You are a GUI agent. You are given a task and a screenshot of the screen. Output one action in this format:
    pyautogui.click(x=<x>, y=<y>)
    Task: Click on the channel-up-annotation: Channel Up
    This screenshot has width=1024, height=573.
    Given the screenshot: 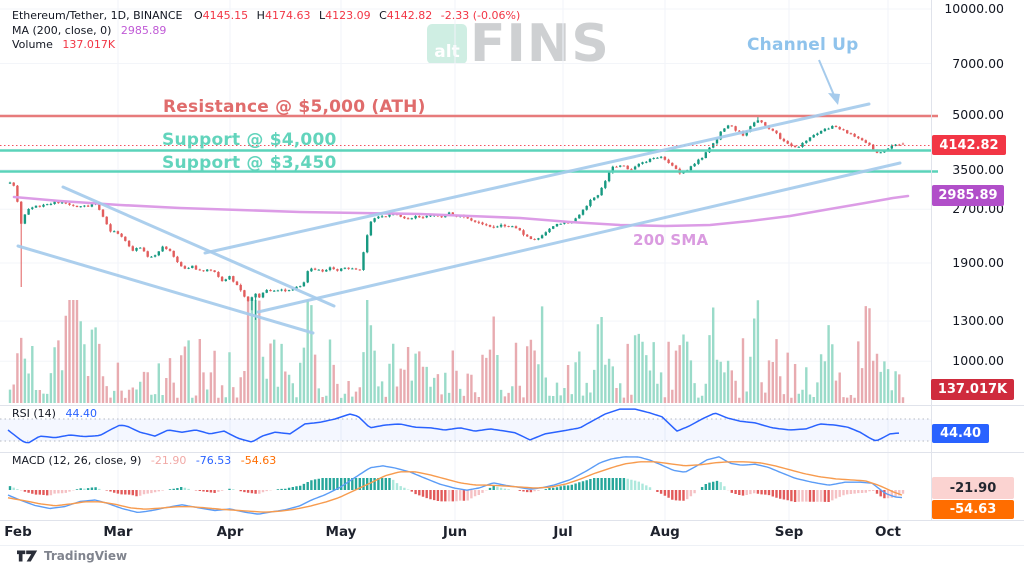 What is the action you would take?
    pyautogui.click(x=803, y=45)
    